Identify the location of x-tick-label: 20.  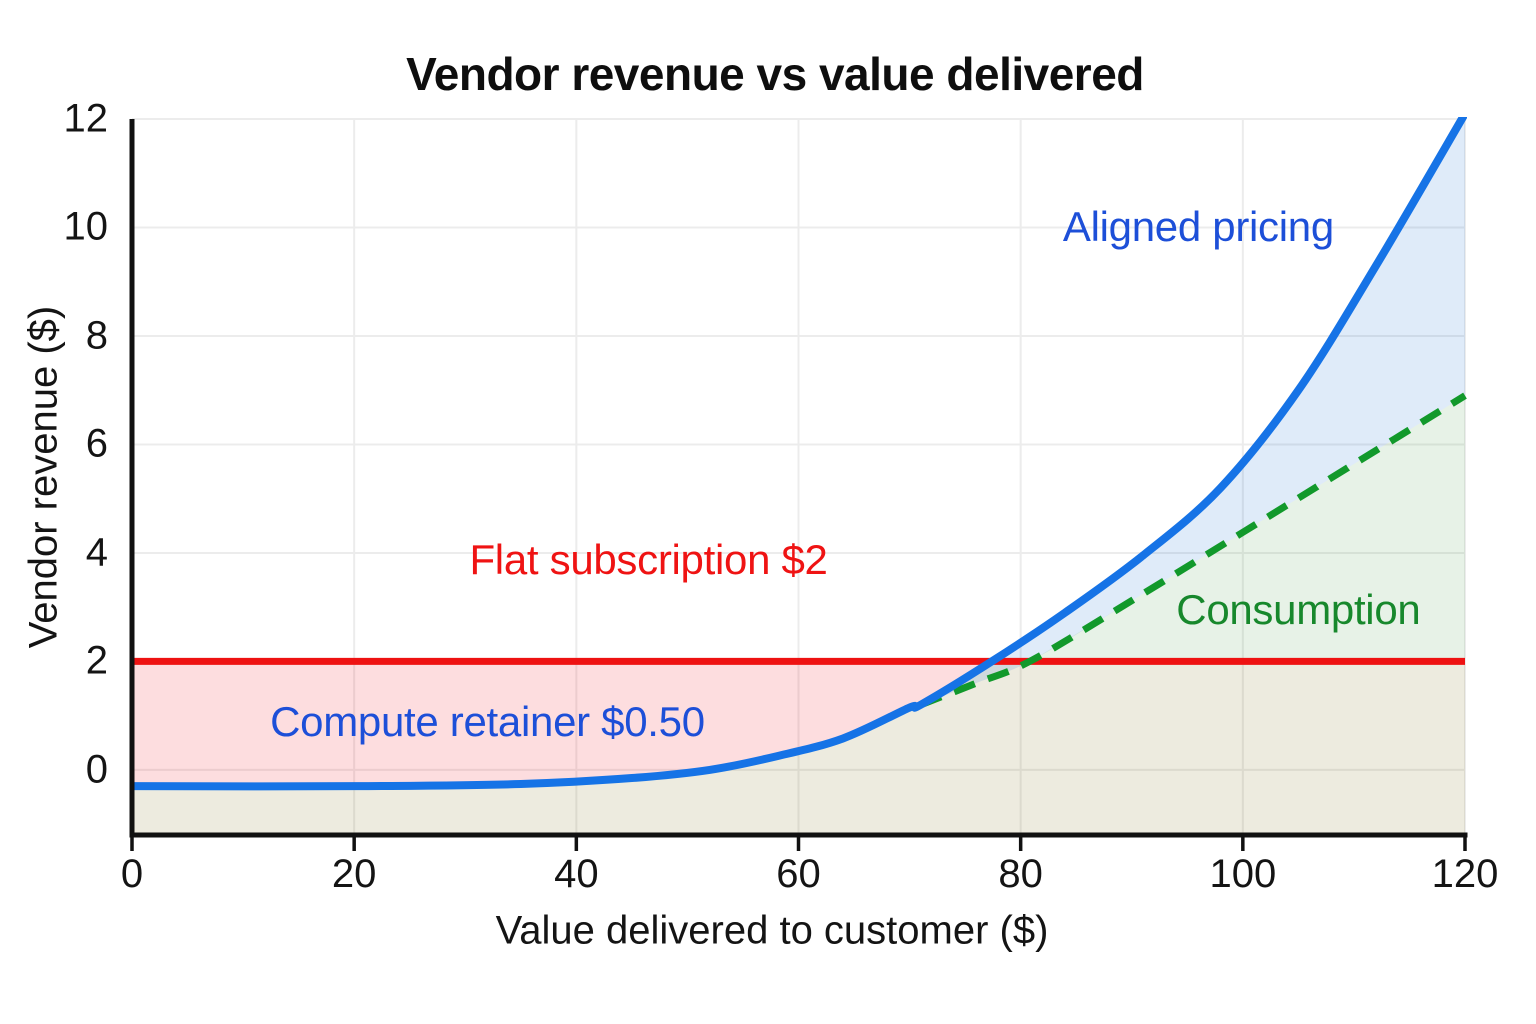
(354, 874).